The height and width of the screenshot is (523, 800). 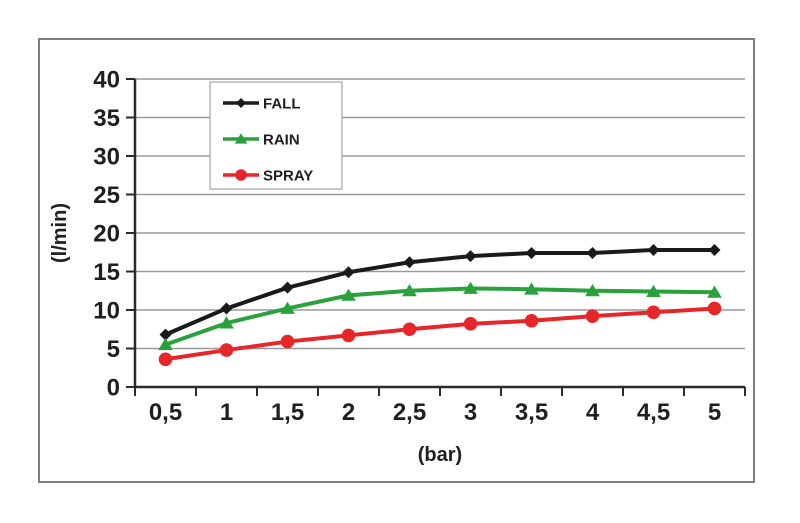 What do you see at coordinates (440, 455) in the screenshot?
I see `x-axis-title: (bar)` at bounding box center [440, 455].